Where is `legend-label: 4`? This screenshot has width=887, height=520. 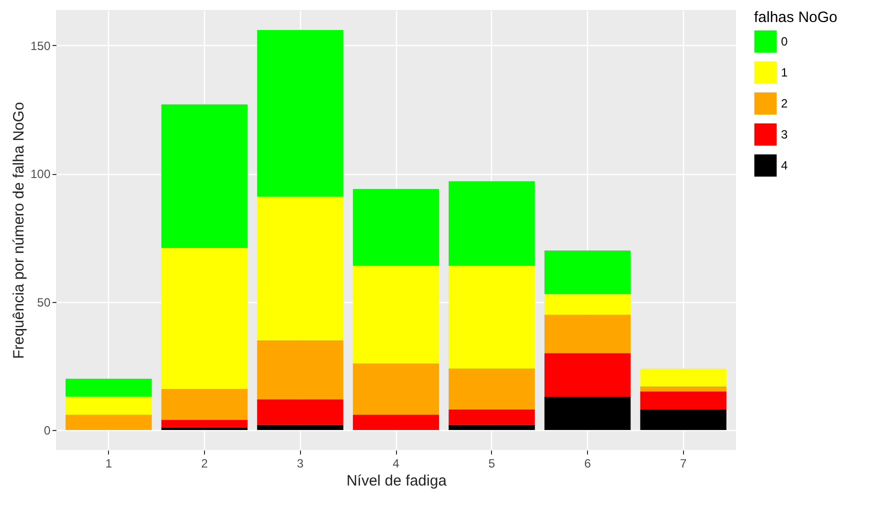 legend-label: 4 is located at coordinates (784, 165).